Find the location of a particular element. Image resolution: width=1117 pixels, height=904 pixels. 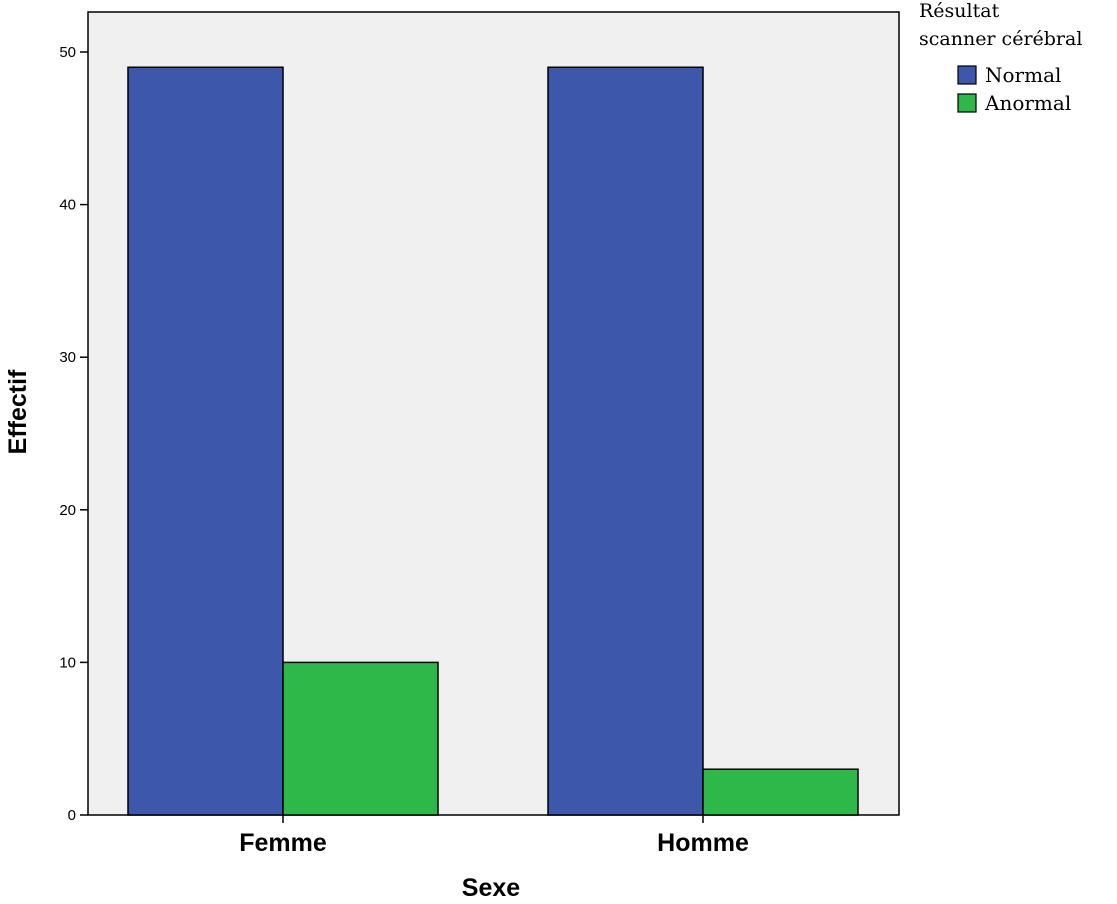

legend-swatch-anormal is located at coordinates (967, 103).